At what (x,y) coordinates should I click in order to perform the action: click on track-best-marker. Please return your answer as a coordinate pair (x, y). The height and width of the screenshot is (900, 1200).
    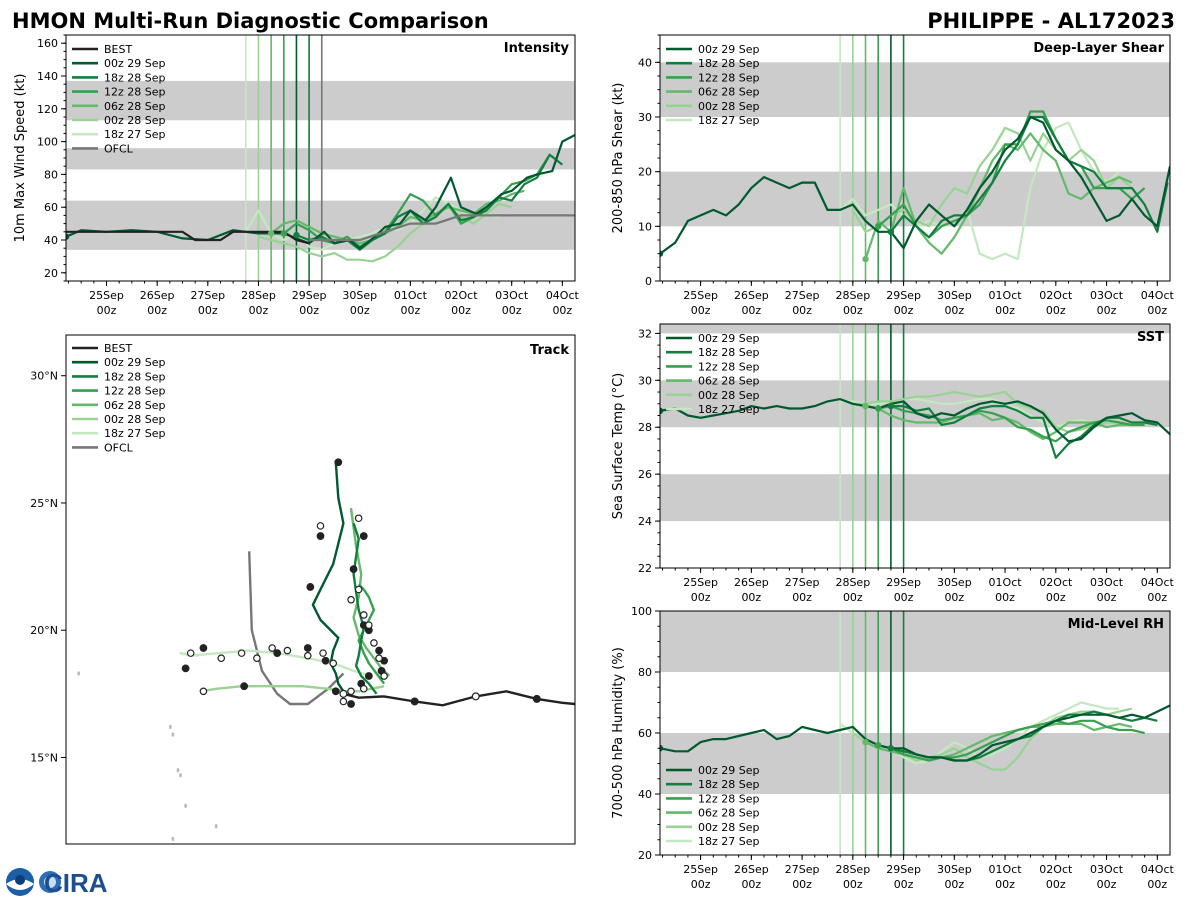
    Looking at the image, I should click on (536, 698).